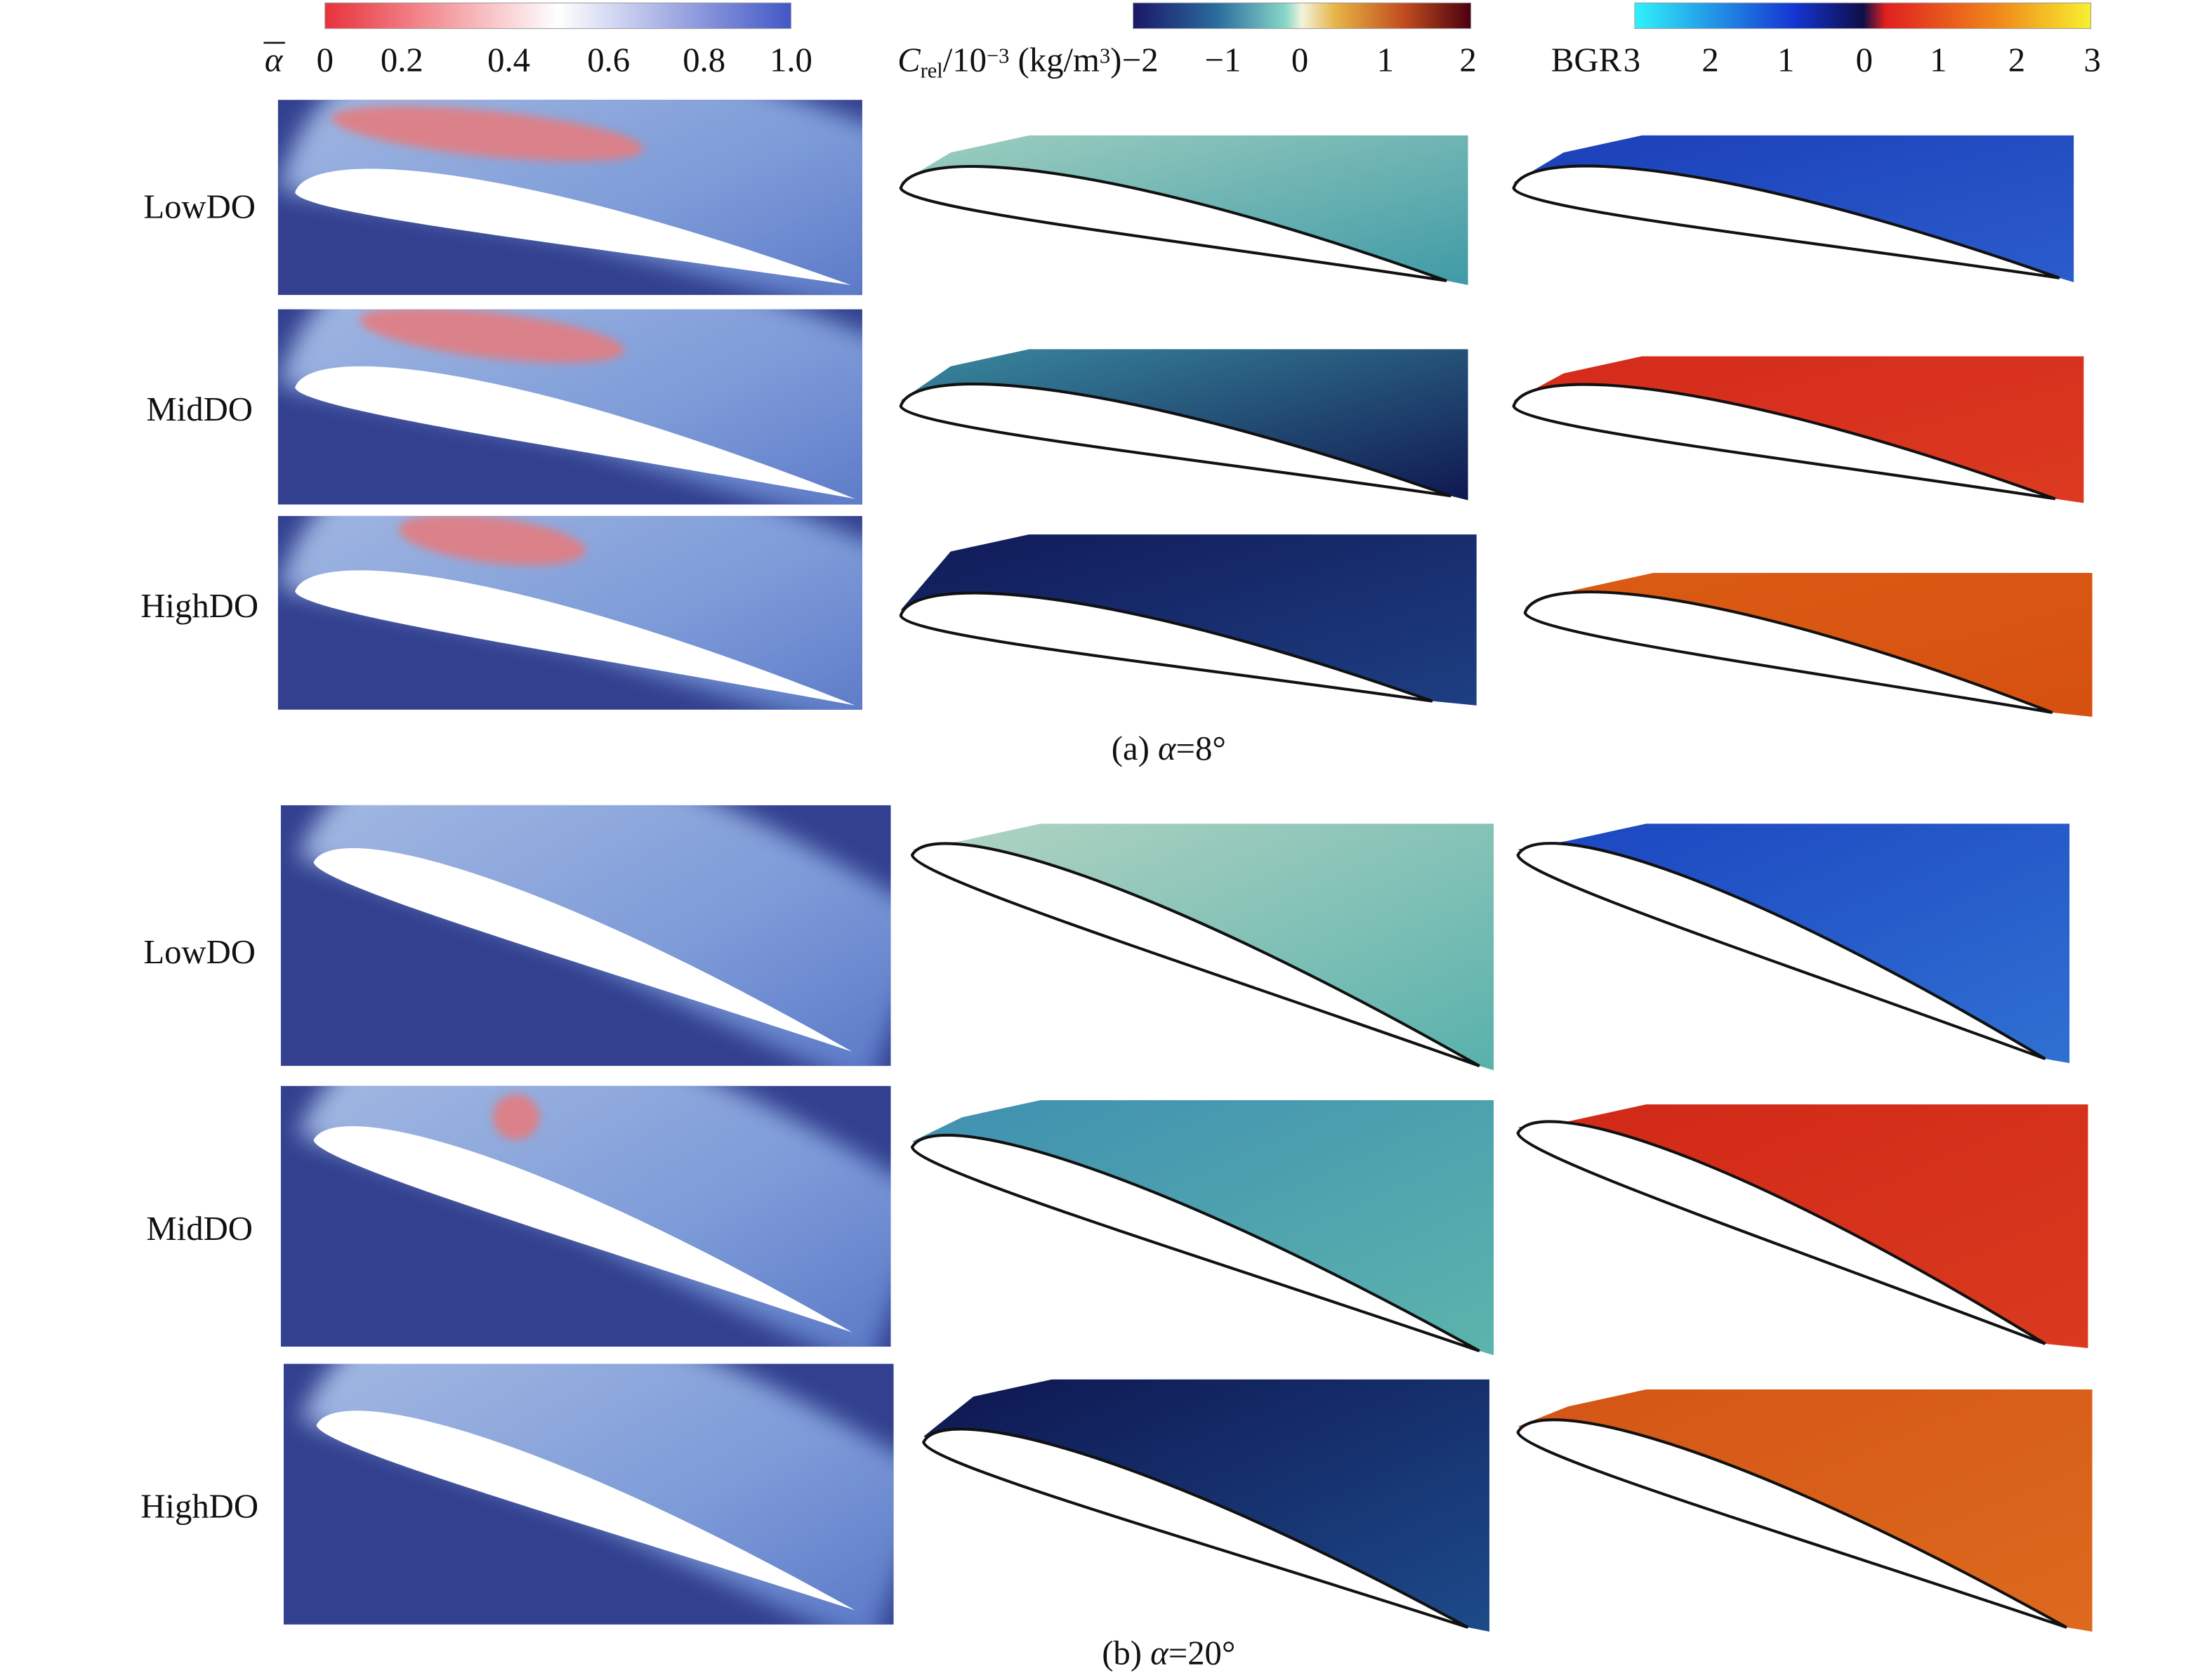 Image resolution: width=2212 pixels, height=1678 pixels. Describe the element at coordinates (1115, 60) in the screenshot. I see `label-part: )` at that location.